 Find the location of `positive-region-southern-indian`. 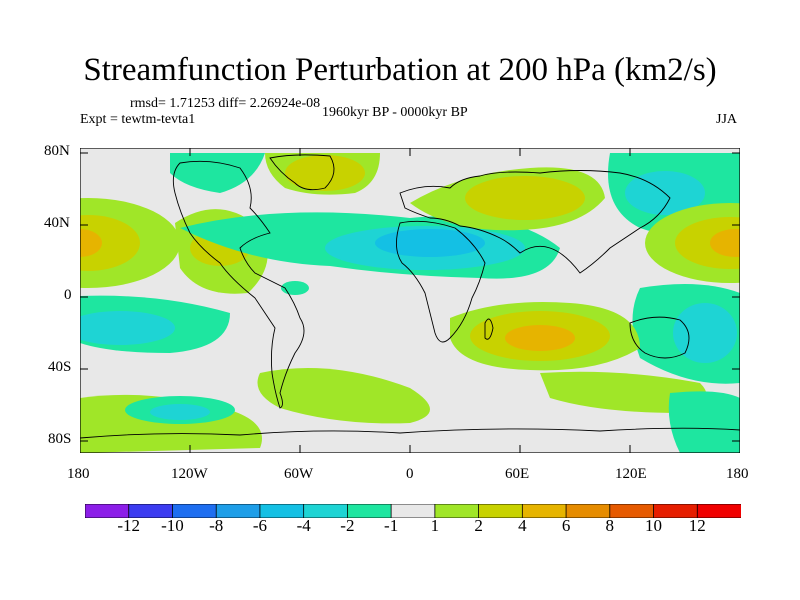

positive-region-southern-indian is located at coordinates (623, 392).